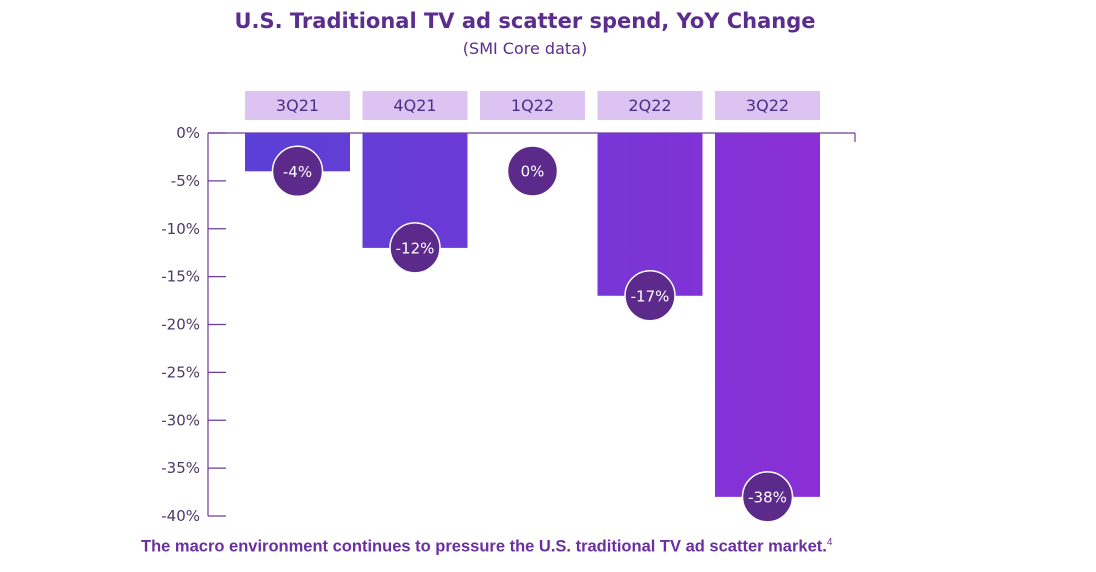  I want to click on data-label: 0%, so click(533, 172).